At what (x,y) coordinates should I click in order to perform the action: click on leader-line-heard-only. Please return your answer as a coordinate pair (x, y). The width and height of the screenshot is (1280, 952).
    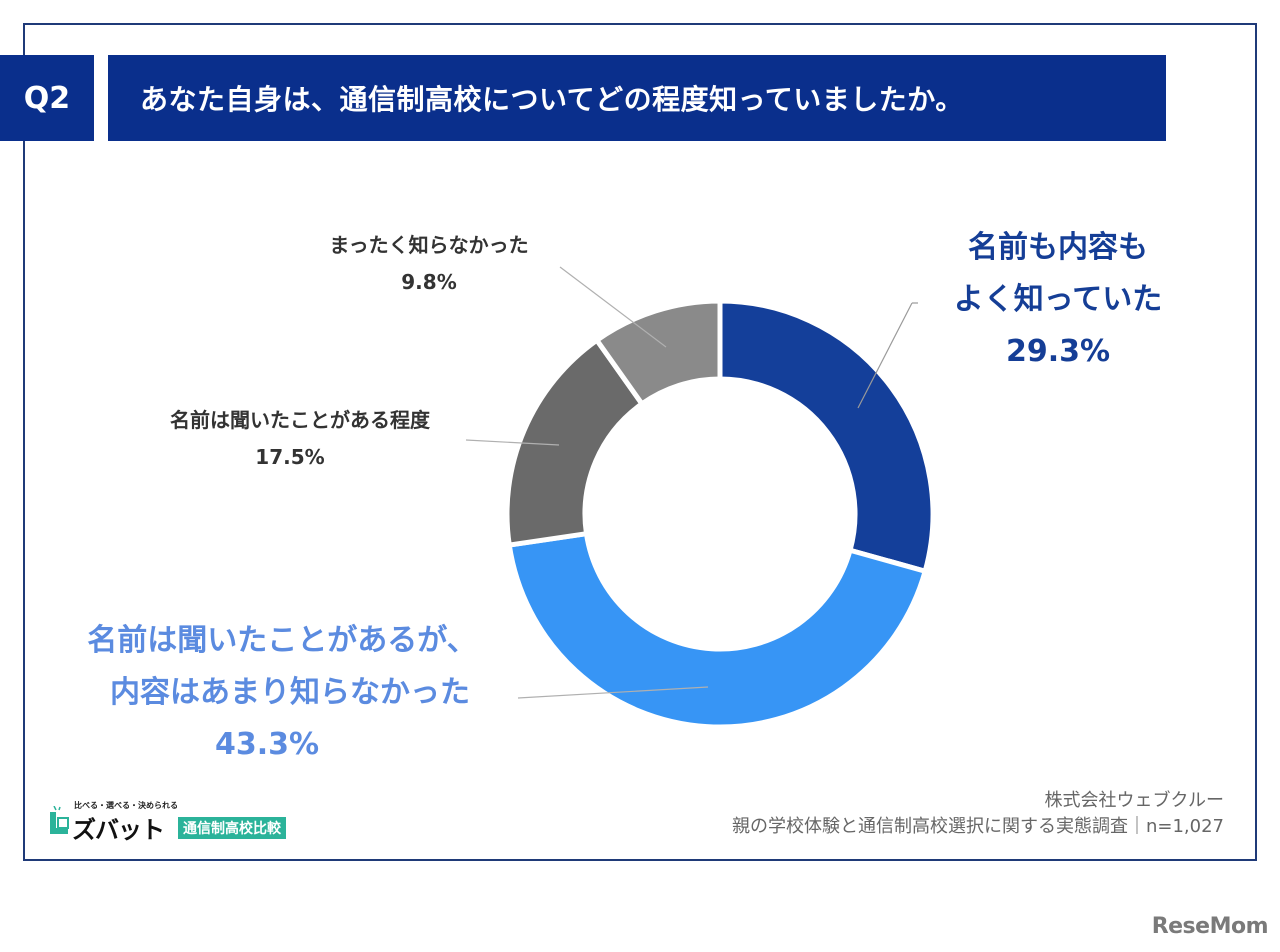
    Looking at the image, I should click on (512, 442).